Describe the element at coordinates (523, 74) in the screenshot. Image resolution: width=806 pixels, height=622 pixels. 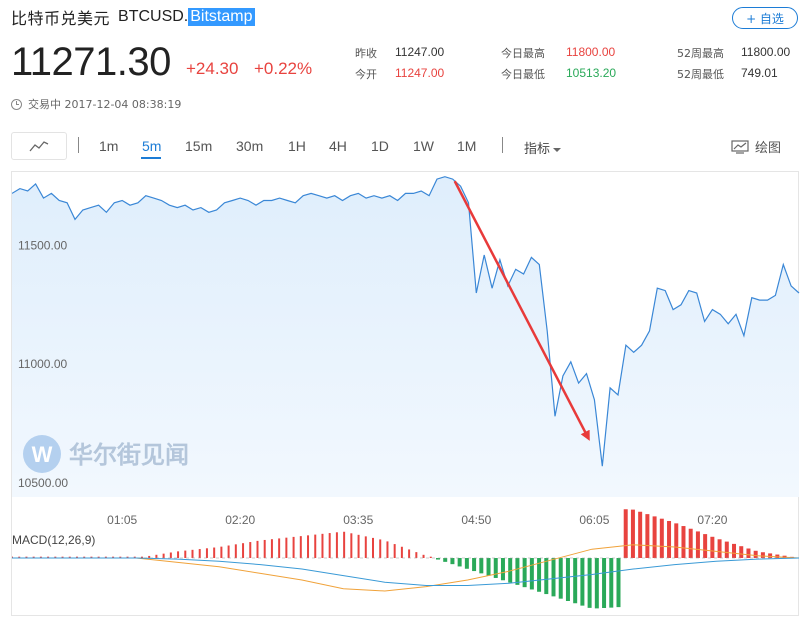
I see `day-low-label: 今日最低` at that location.